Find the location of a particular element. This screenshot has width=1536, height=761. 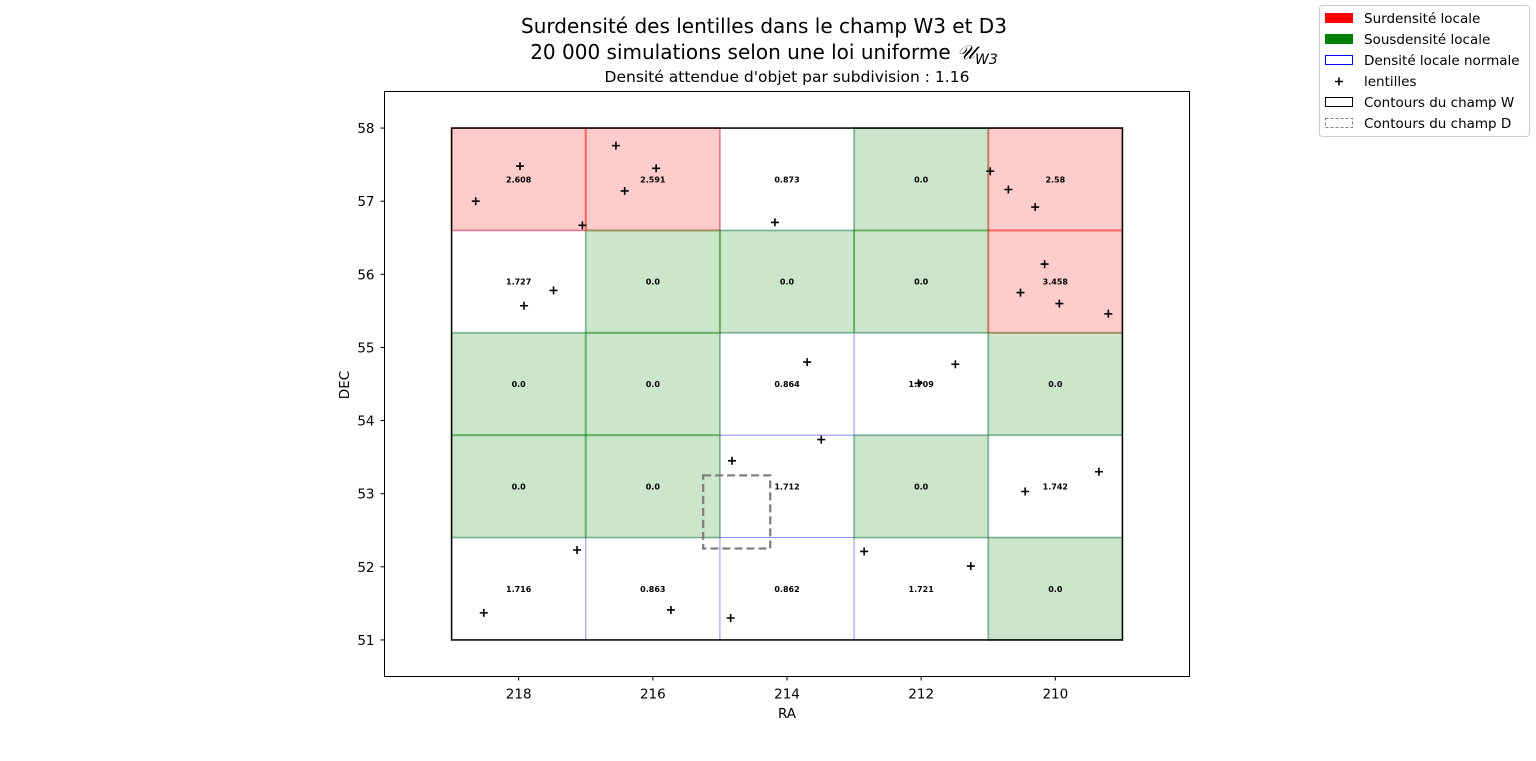

cell-value-label: 0.864 is located at coordinates (787, 384).